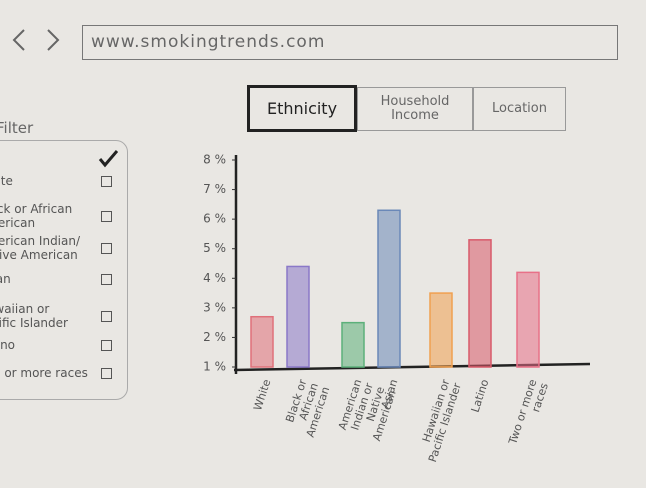 Image resolution: width=646 pixels, height=488 pixels. I want to click on filter-panel, so click(64, 270).